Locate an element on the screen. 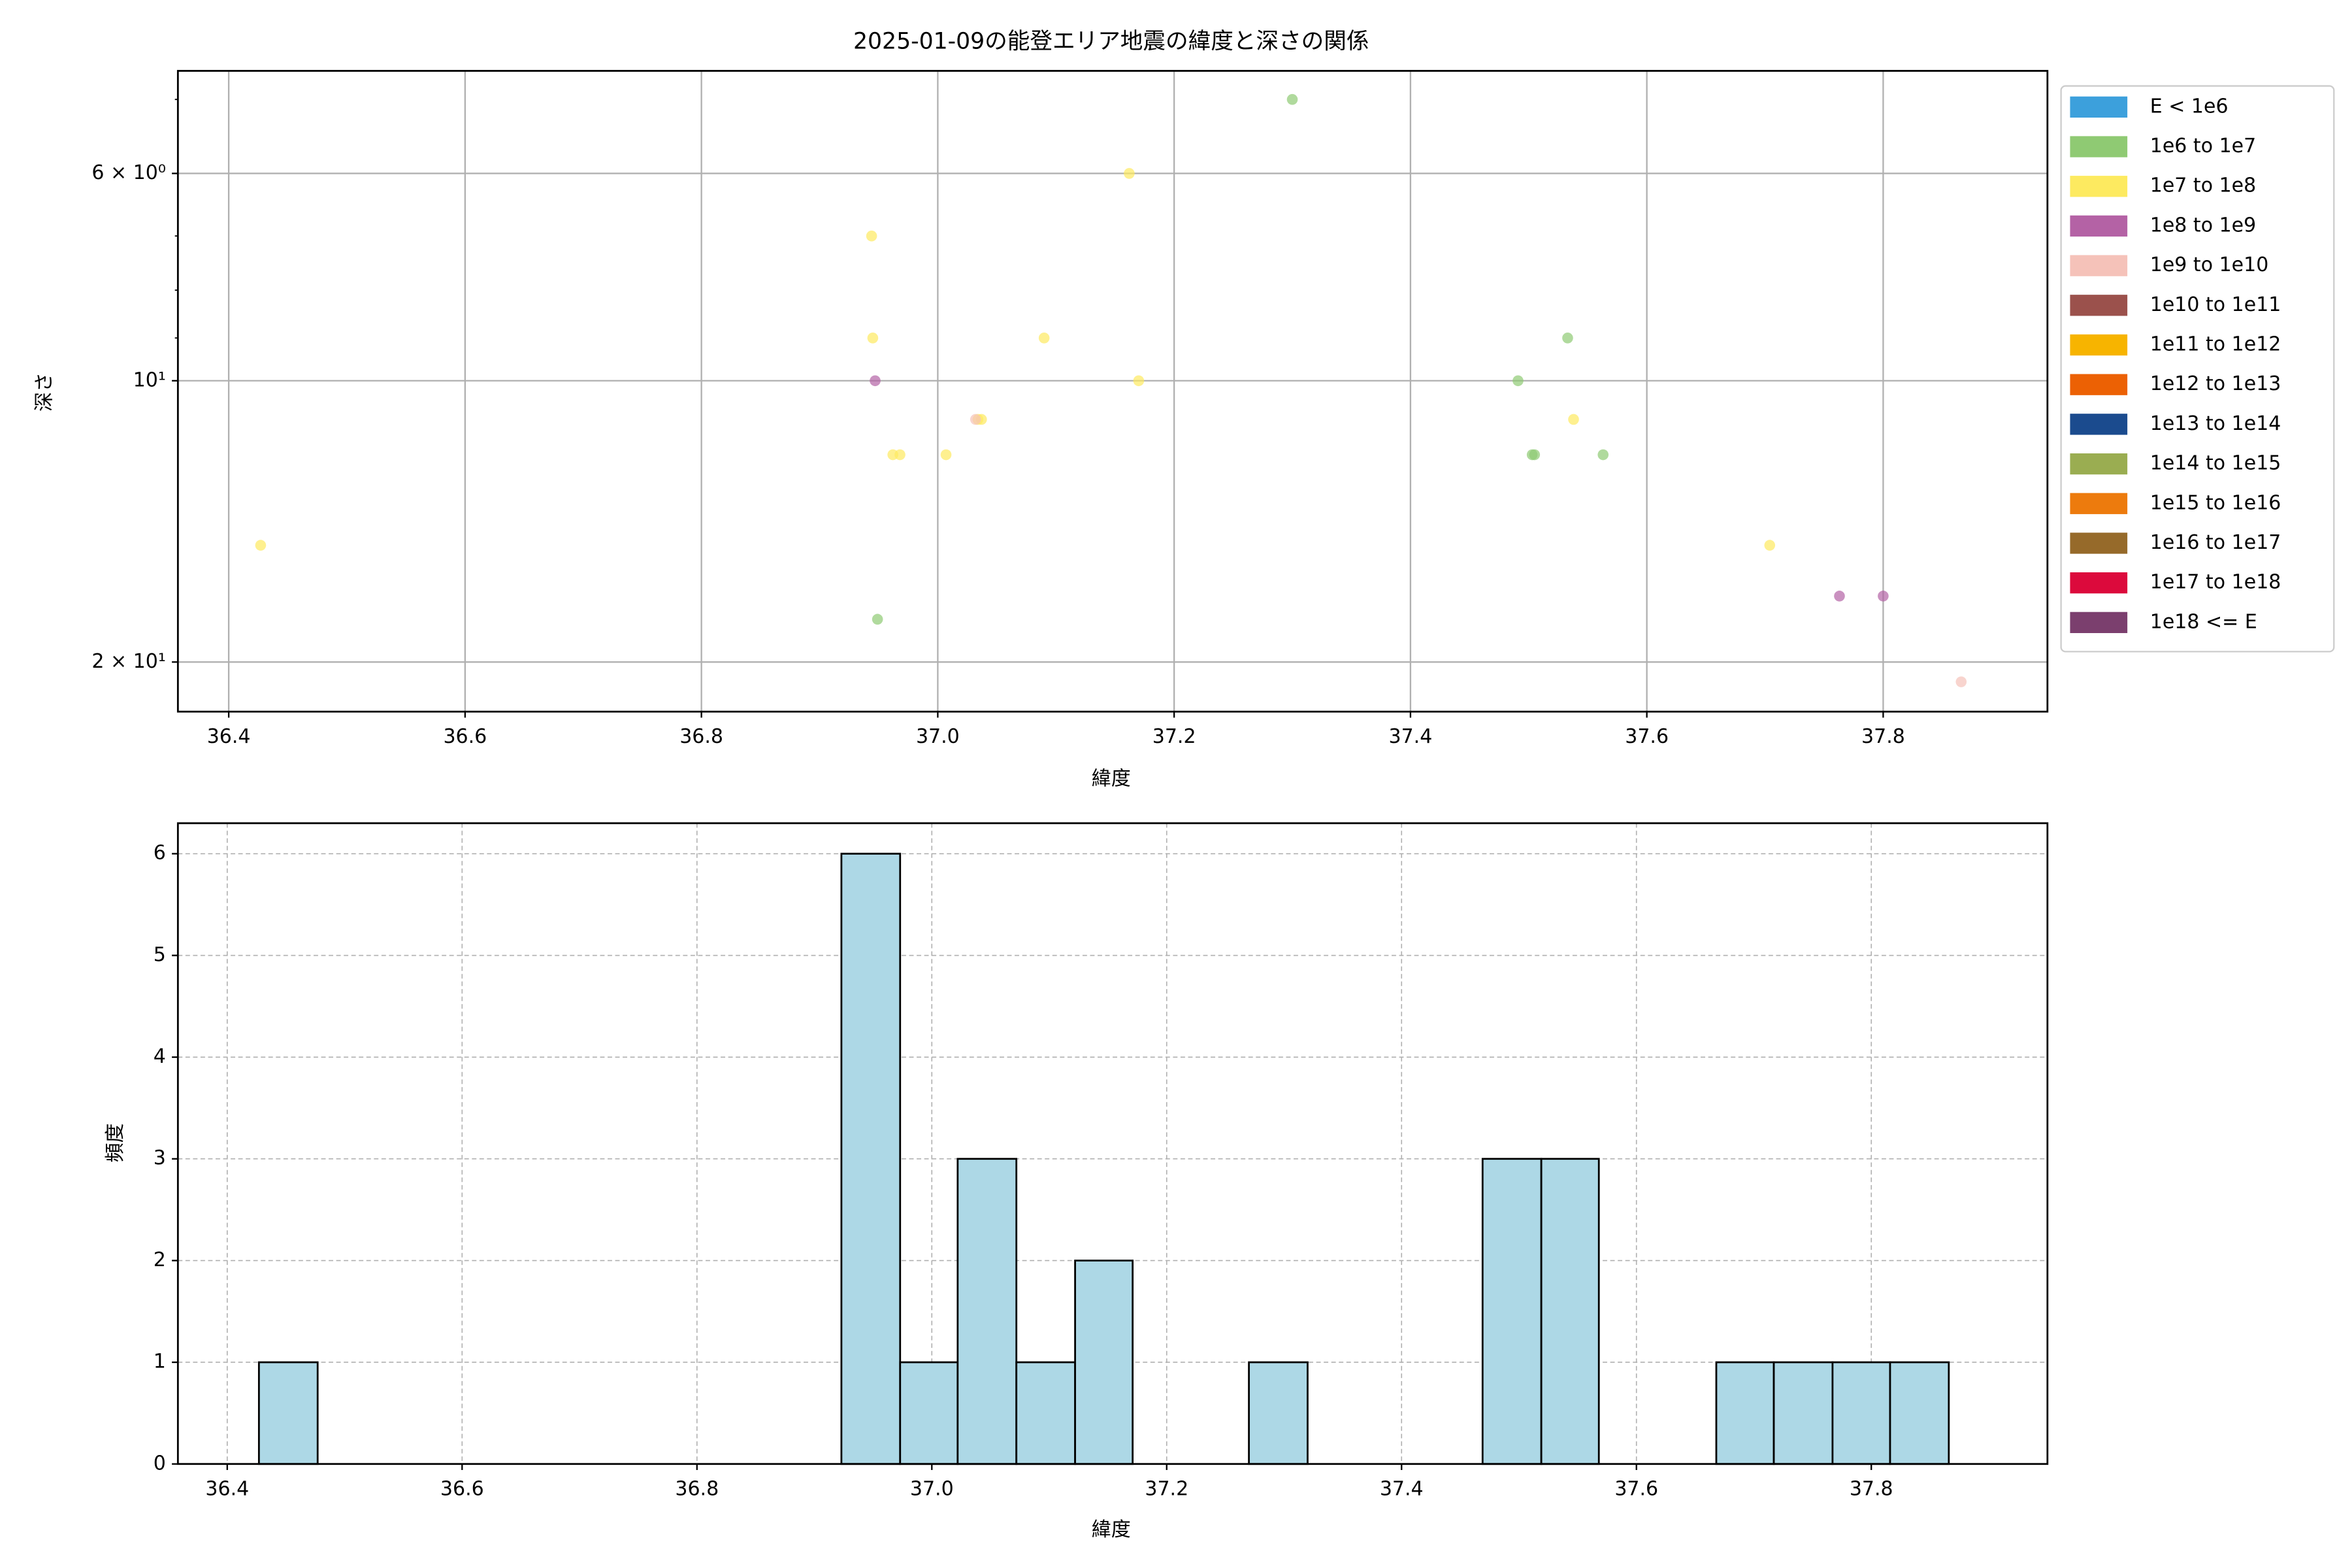 This screenshot has width=2352, height=1568. y-tick-label: 2 × 10¹ is located at coordinates (128, 661).